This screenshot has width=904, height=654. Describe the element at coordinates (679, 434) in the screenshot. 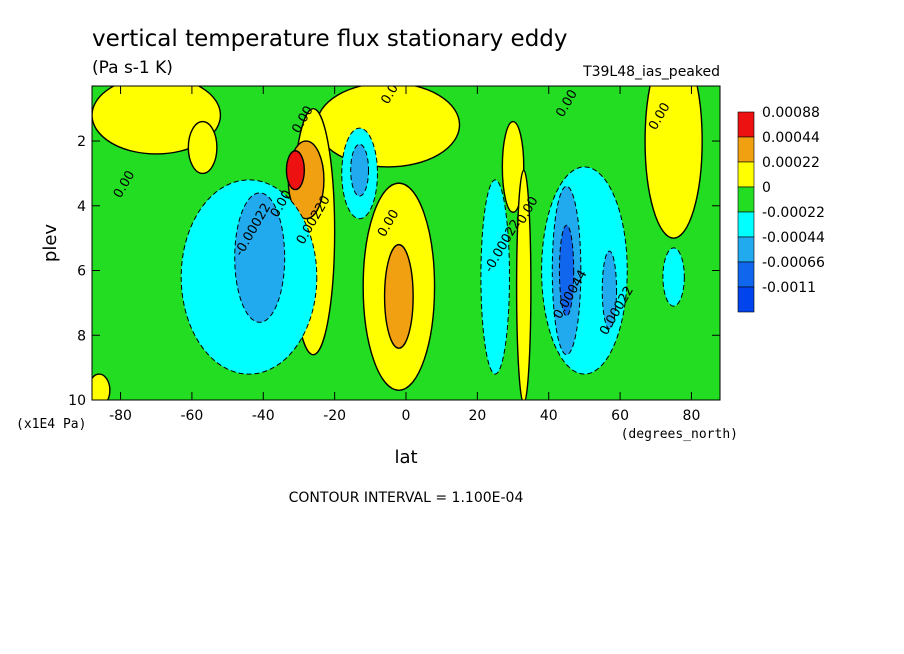

I see `x-axis-units: (degrees_north)` at that location.